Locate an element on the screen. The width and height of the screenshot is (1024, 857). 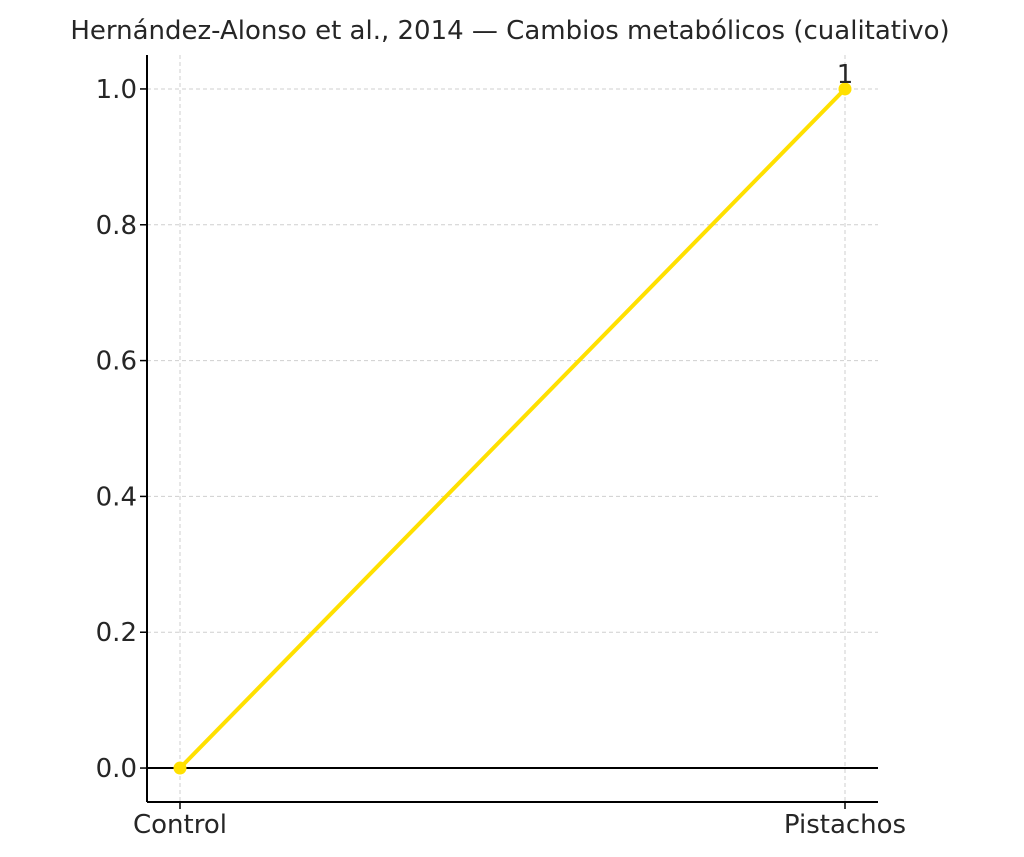
data-label: 1 is located at coordinates (845, 75).